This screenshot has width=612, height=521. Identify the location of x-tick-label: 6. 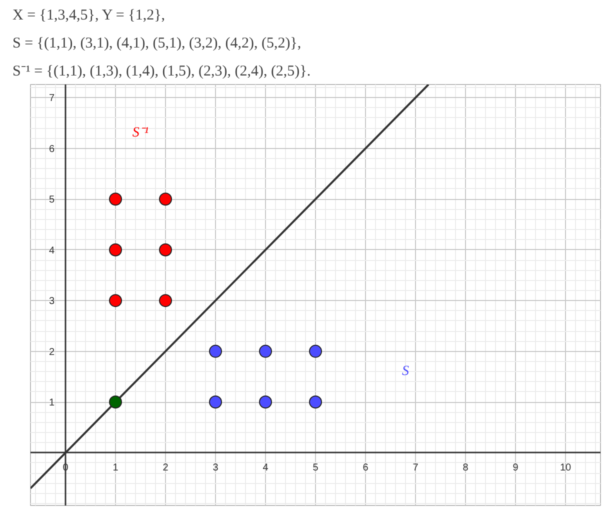
(365, 468).